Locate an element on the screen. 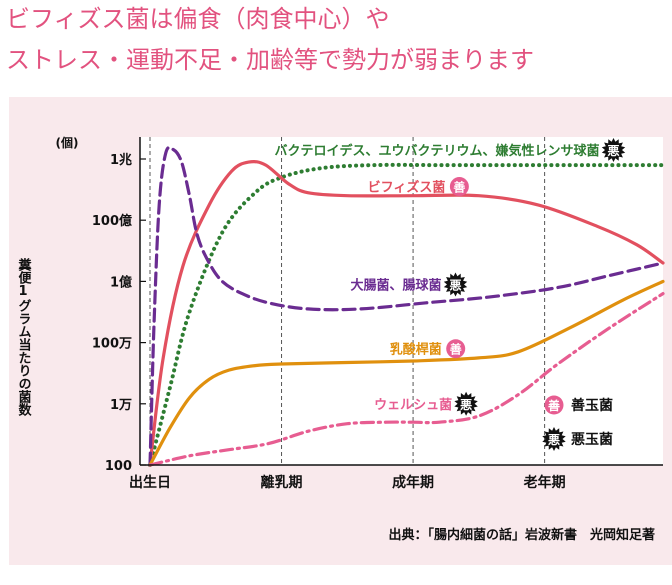 This screenshot has height=585, width=672. headline-line-2: ストレス・運動不足・加齢等で勢力が弱まります is located at coordinates (270, 60).